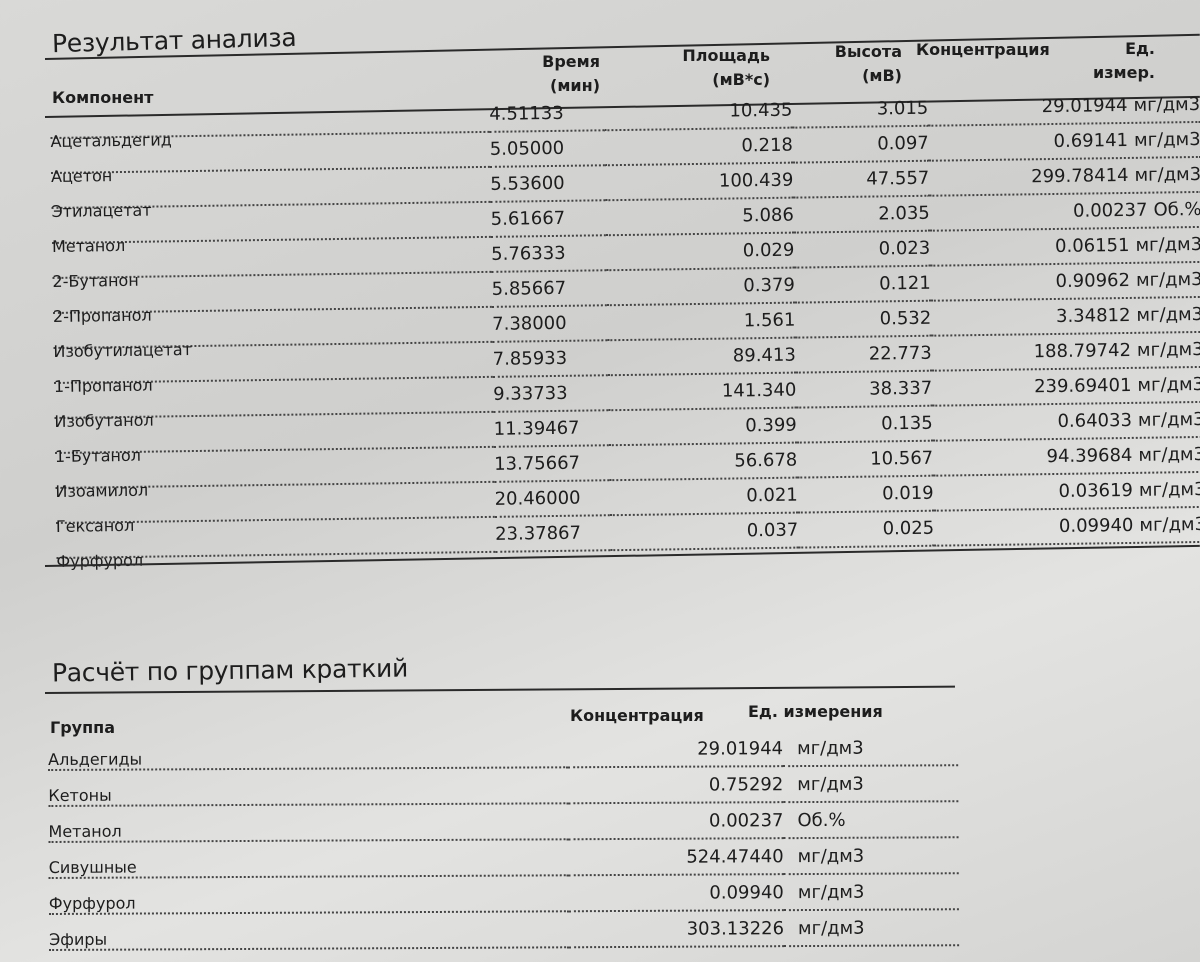  I want to click on peak-area: 0.379, so click(701, 286).